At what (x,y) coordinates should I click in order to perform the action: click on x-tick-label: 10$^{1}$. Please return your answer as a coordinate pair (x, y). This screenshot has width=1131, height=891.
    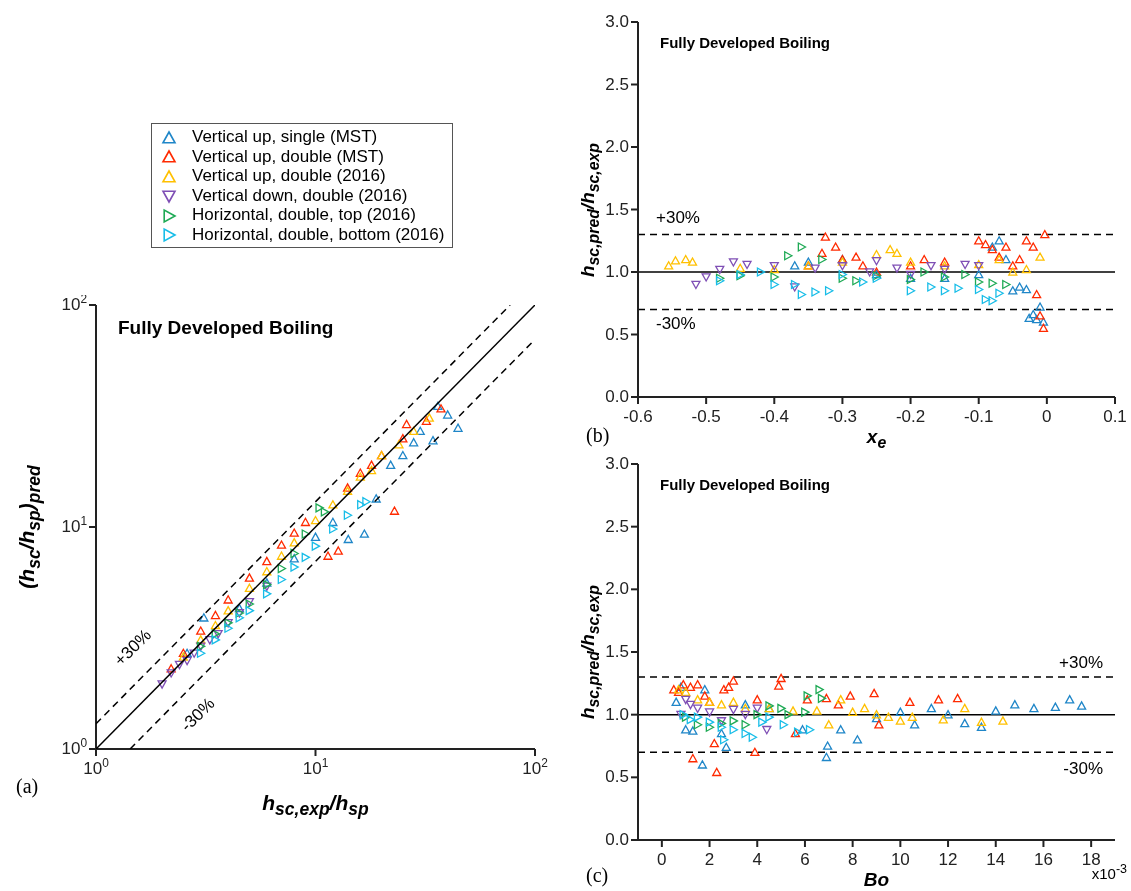
    Looking at the image, I should click on (315, 767).